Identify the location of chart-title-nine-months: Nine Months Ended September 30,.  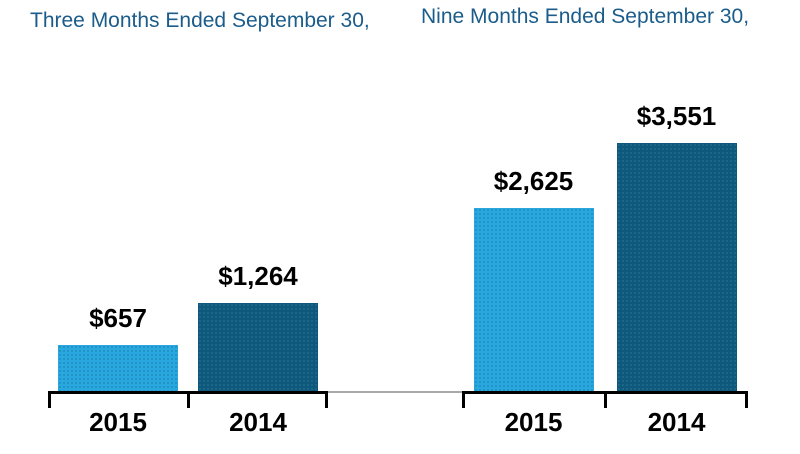
(585, 16).